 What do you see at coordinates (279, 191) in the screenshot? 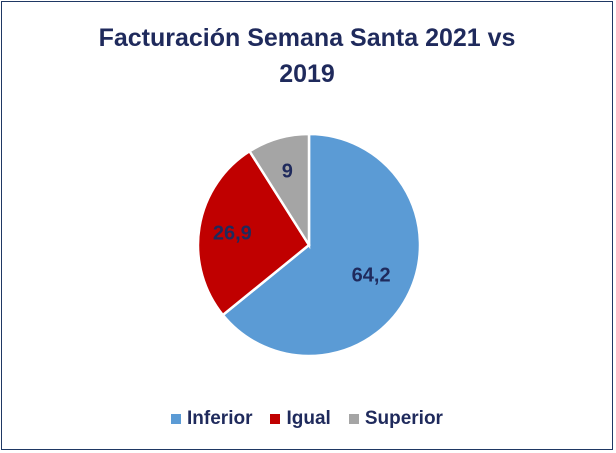
I see `pie-slice-superior` at bounding box center [279, 191].